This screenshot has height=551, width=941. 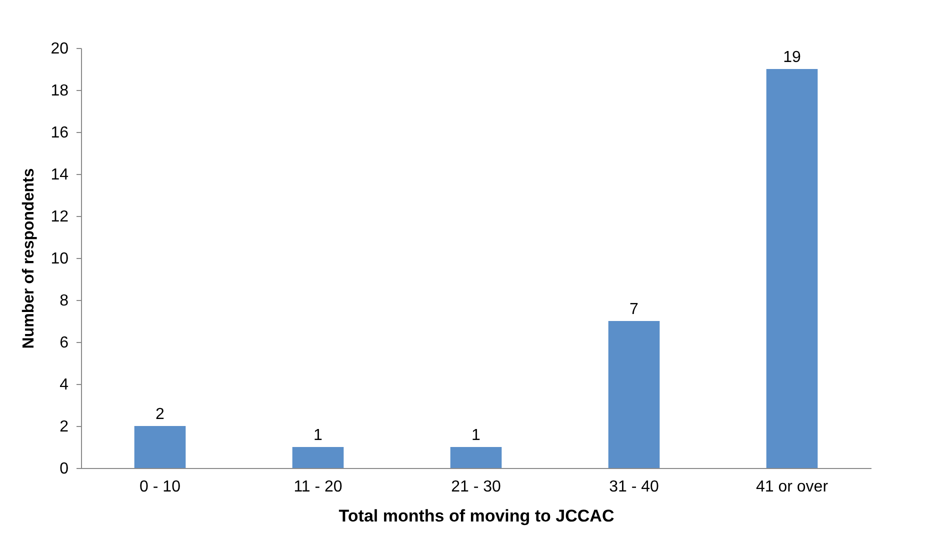 What do you see at coordinates (476, 487) in the screenshot?
I see `x-tick-label: 21 - 30` at bounding box center [476, 487].